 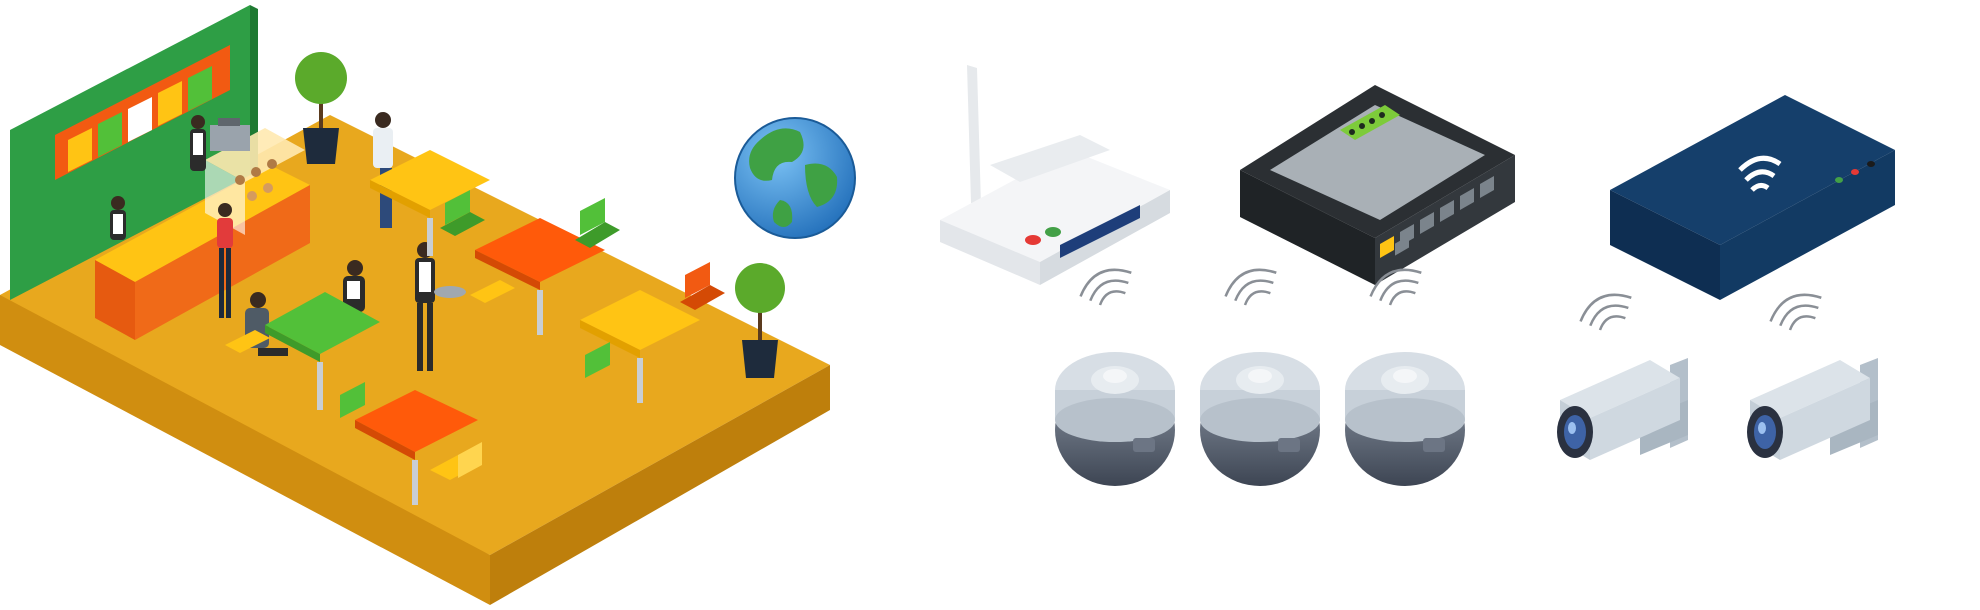 What do you see at coordinates (1055, 175) in the screenshot?
I see `wireless-router-icon` at bounding box center [1055, 175].